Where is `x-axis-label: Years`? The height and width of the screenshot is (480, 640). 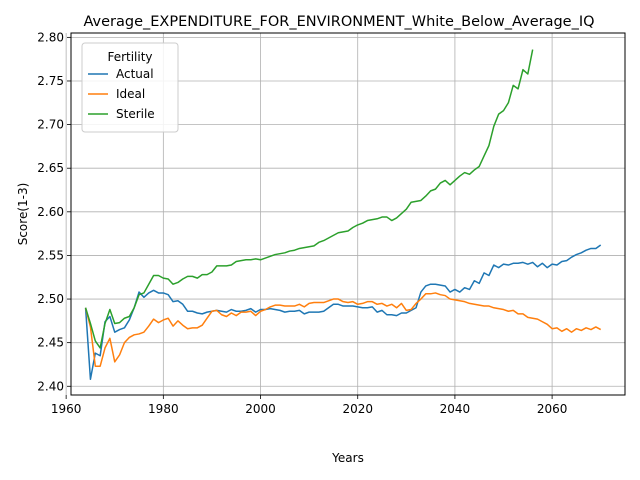
x-axis-label: Years is located at coordinates (347, 458).